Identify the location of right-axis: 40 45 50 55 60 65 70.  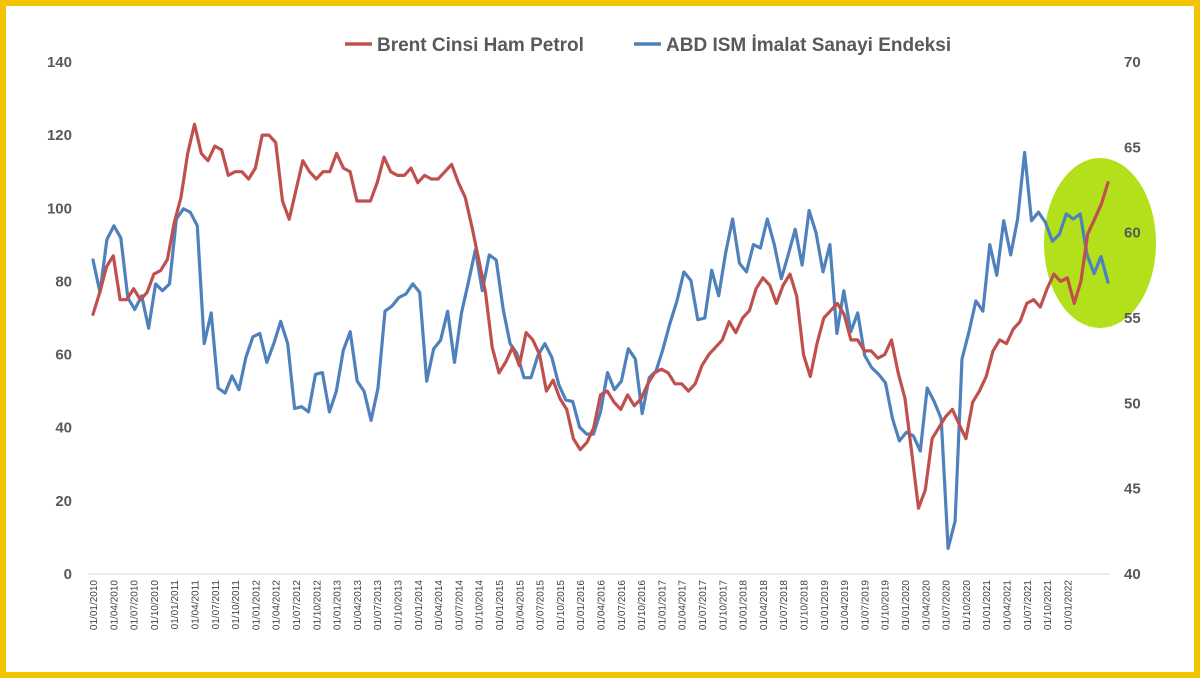
(1132, 318).